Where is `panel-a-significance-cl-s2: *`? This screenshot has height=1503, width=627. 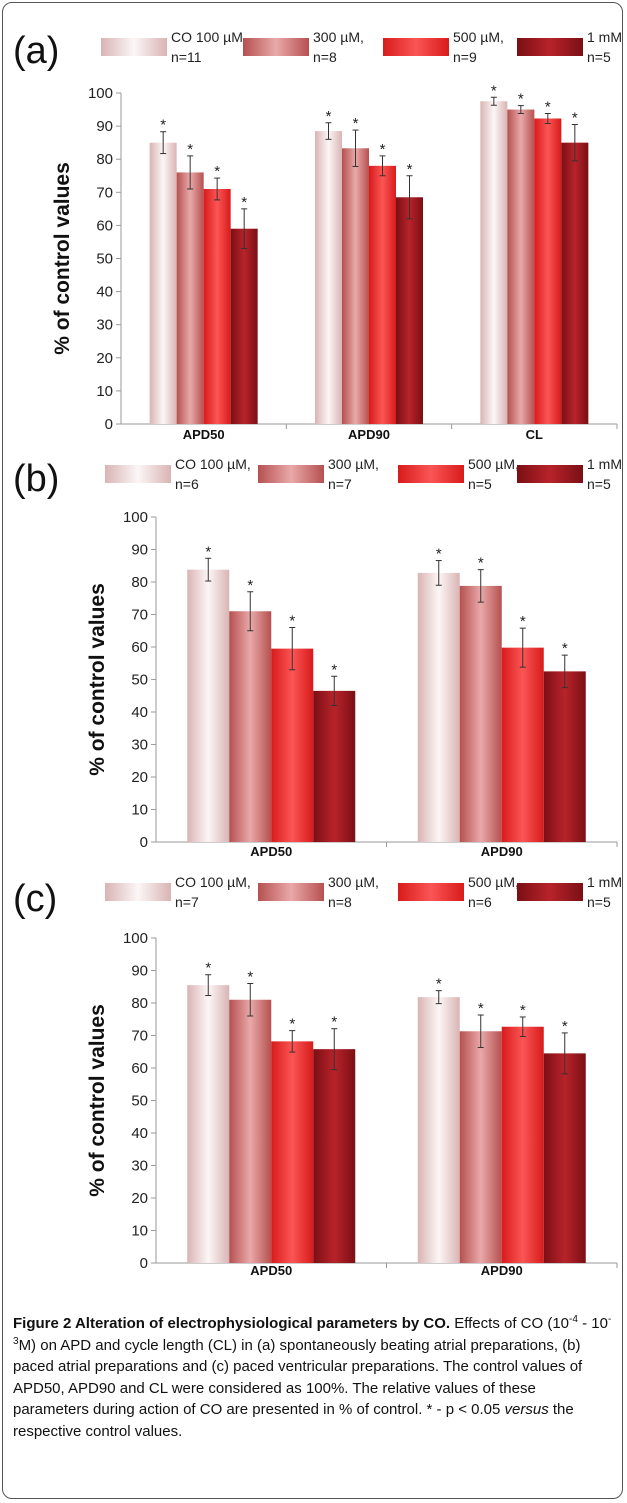
panel-a-significance-cl-s2: * is located at coordinates (521, 99).